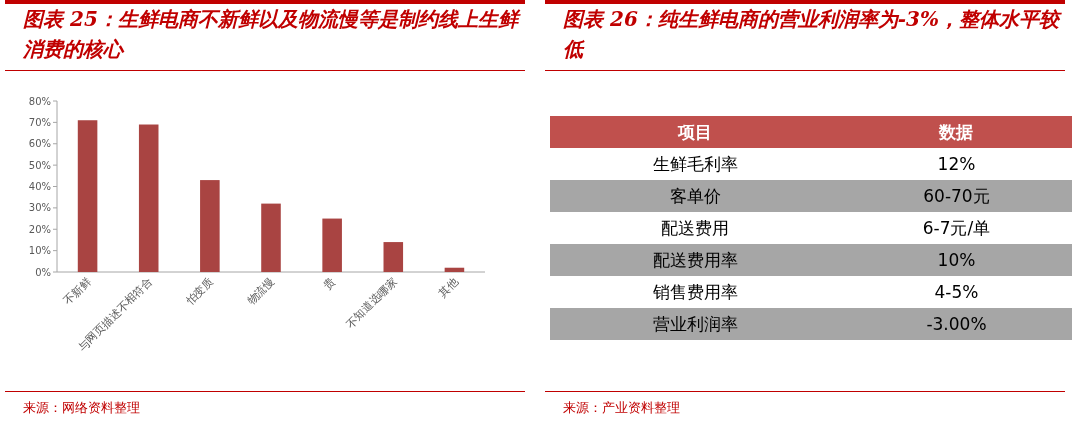  What do you see at coordinates (43, 272) in the screenshot?
I see `y-tick-label: 0%` at bounding box center [43, 272].